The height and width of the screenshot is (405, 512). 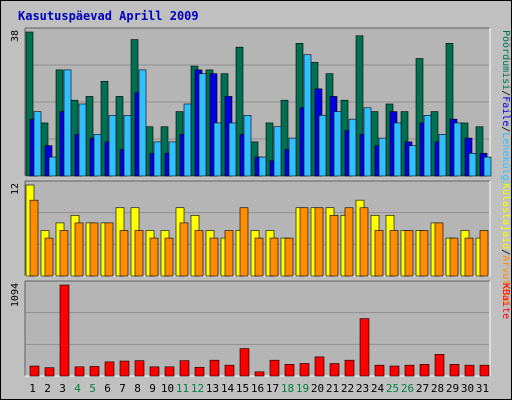 What do you see at coordinates (469, 370) in the screenshot?
I see `bar-bottom-s0-d30` at bounding box center [469, 370].